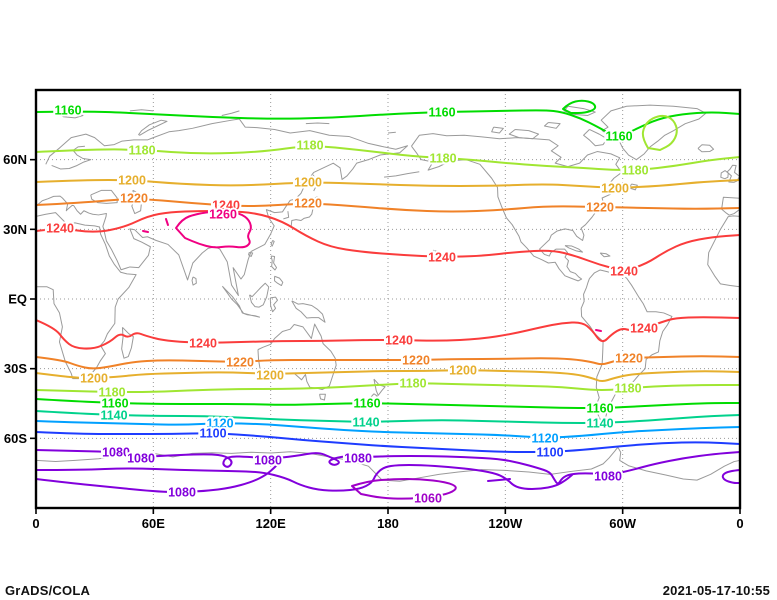 Image resolution: width=777 pixels, height=600 pixels. Describe the element at coordinates (716, 590) in the screenshot. I see `plot-timestamp-label: 2021-05-17-10:55` at that location.